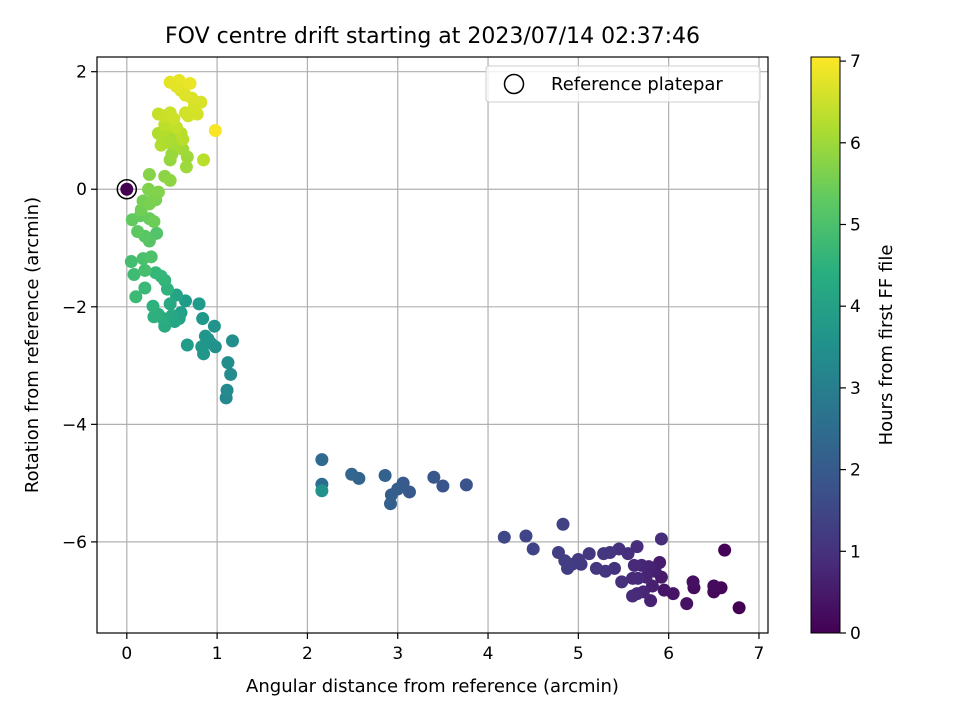  Describe the element at coordinates (668, 654) in the screenshot. I see `x-tick-label: 6` at that location.